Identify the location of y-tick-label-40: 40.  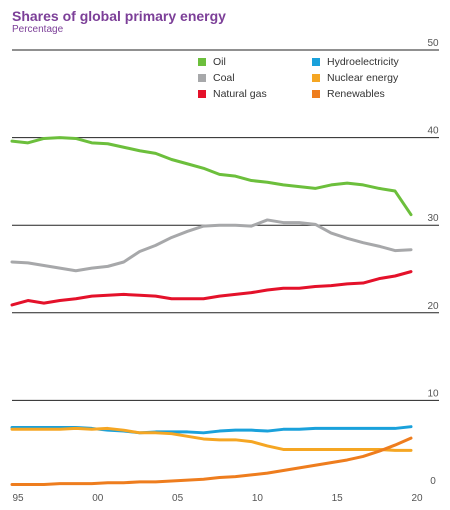
(433, 131).